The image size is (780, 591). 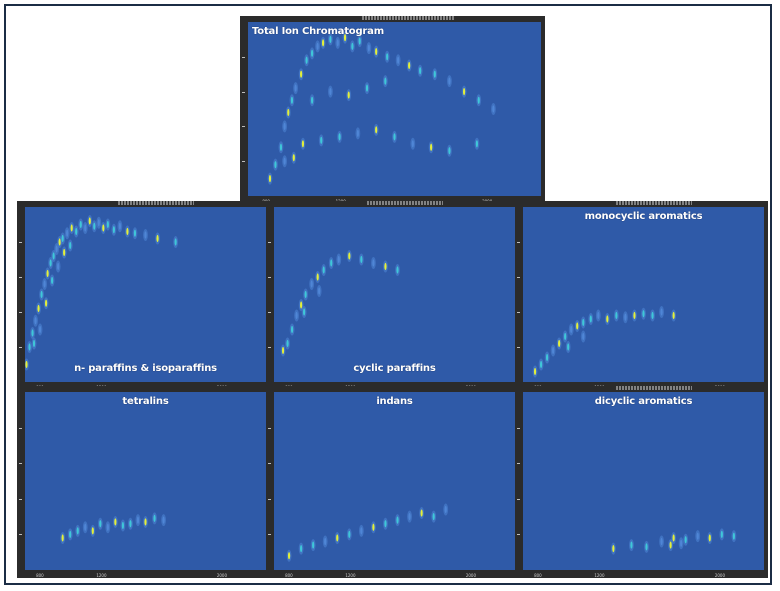 What do you see at coordinates (145, 401) in the screenshot?
I see `chart-title: tetralins` at bounding box center [145, 401].